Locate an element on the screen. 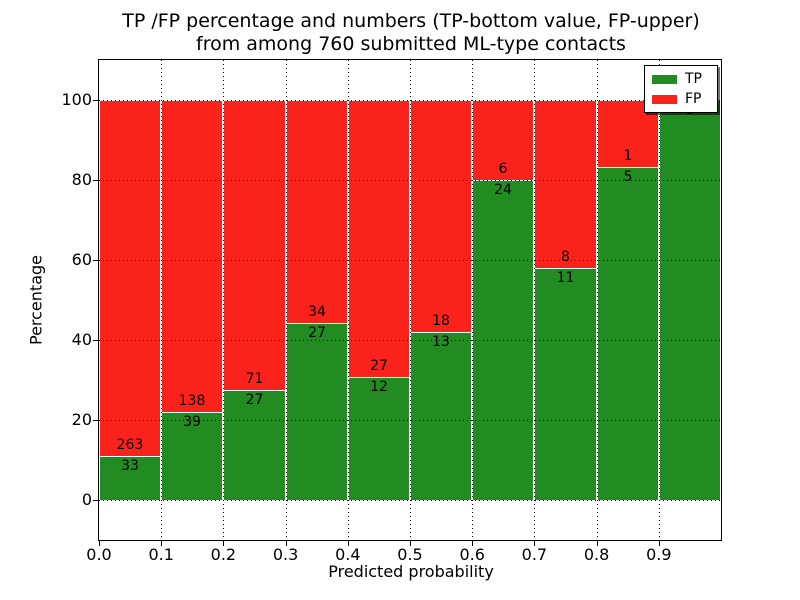 This screenshot has width=800, height=600. bar-label-fp: 8 is located at coordinates (565, 257).